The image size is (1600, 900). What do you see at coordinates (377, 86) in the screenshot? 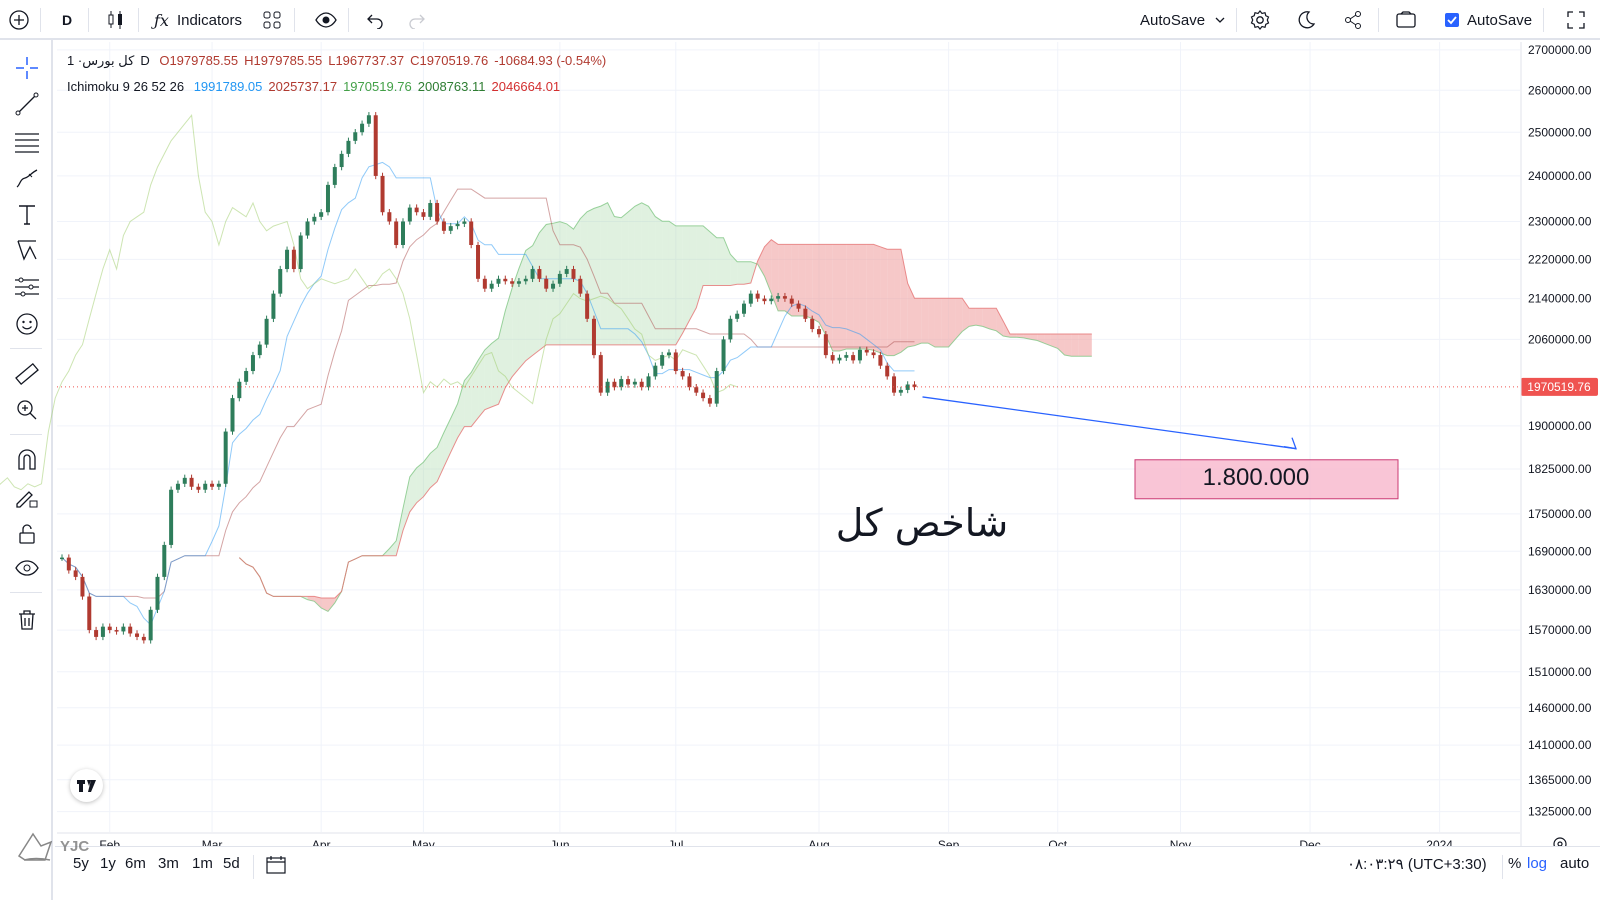
I see `lagging-value: 1970519.76` at bounding box center [377, 86].